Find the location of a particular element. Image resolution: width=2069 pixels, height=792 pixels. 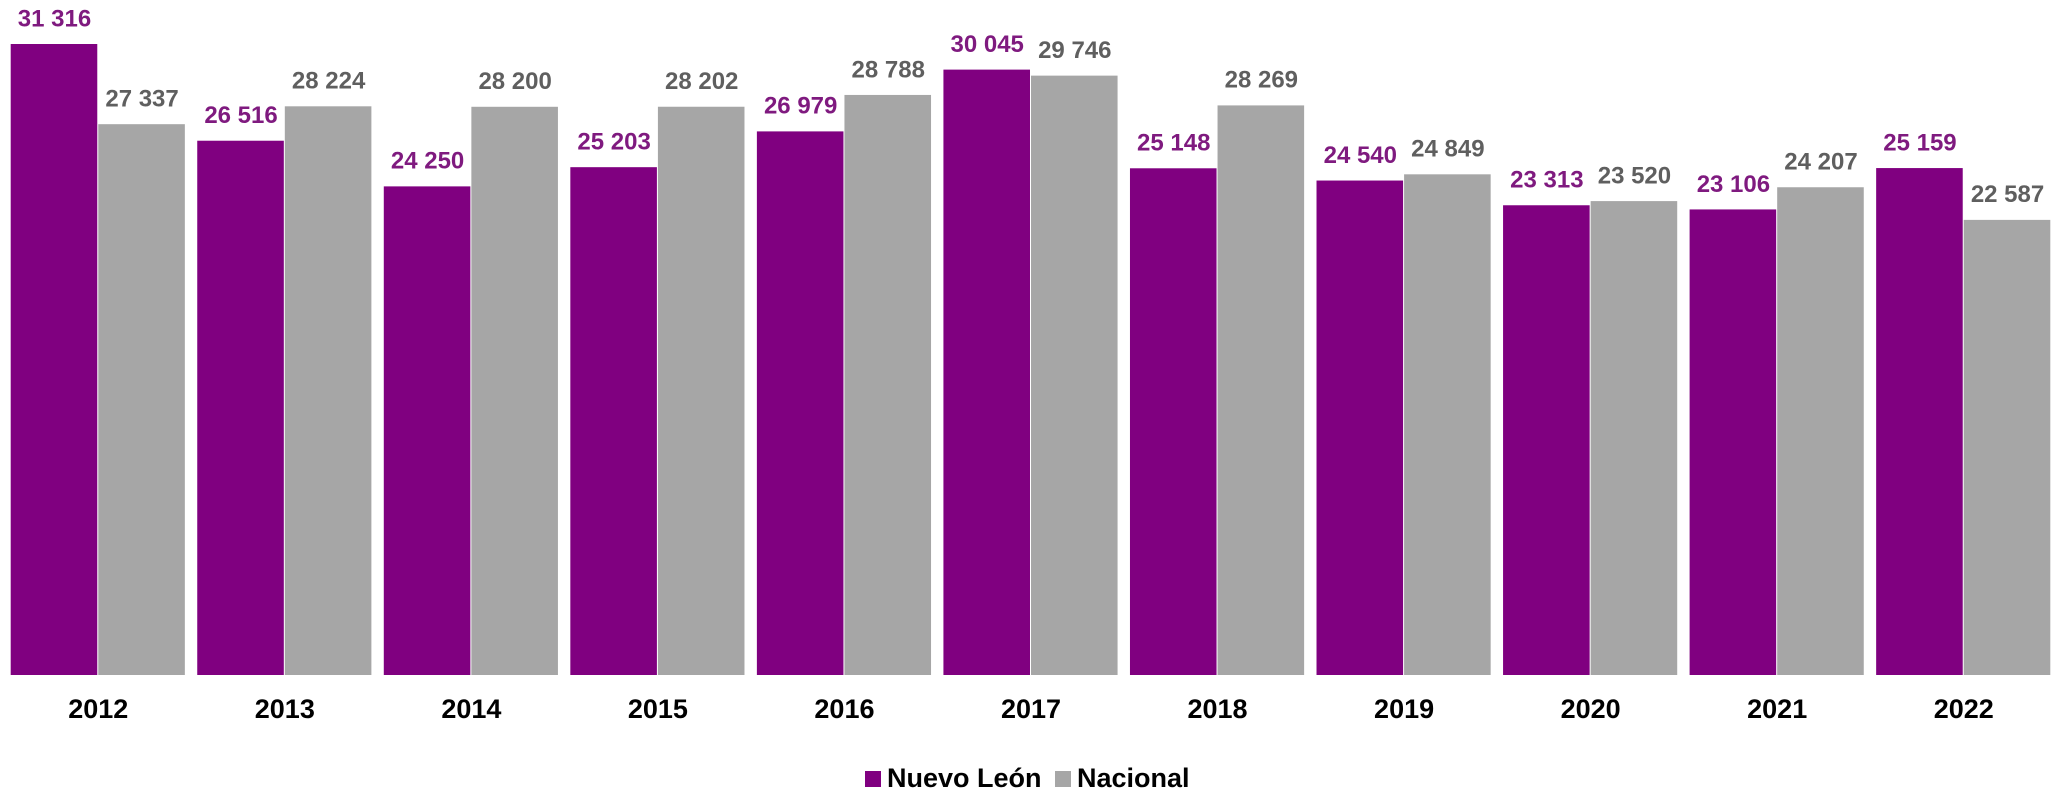

value-label: 31 316 is located at coordinates (54, 18).